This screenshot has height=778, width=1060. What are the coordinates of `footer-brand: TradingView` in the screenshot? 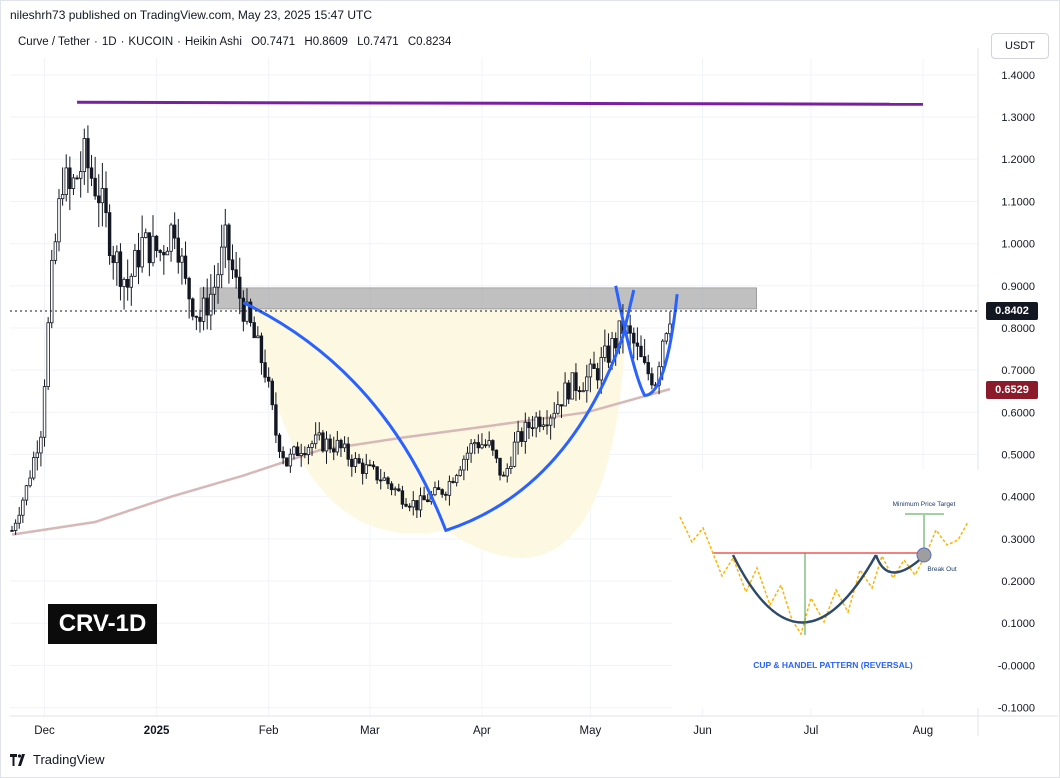 It's located at (57, 759).